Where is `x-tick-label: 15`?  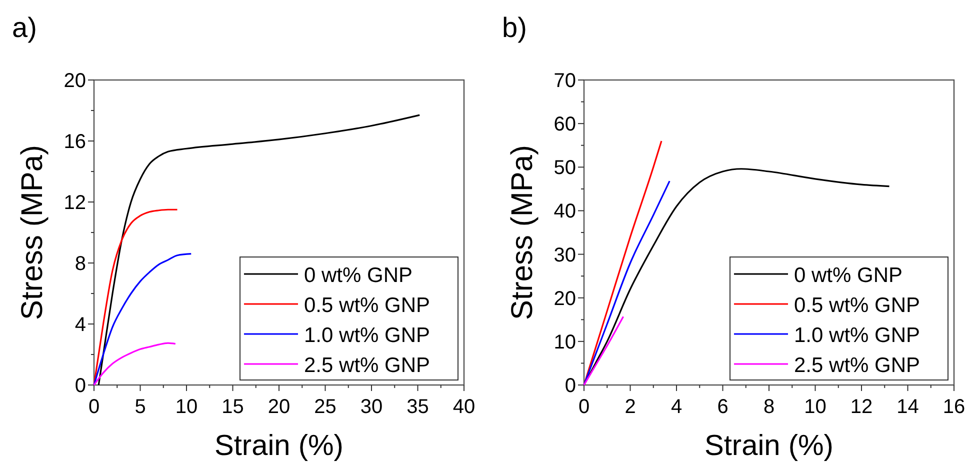 x-tick-label: 15 is located at coordinates (233, 407).